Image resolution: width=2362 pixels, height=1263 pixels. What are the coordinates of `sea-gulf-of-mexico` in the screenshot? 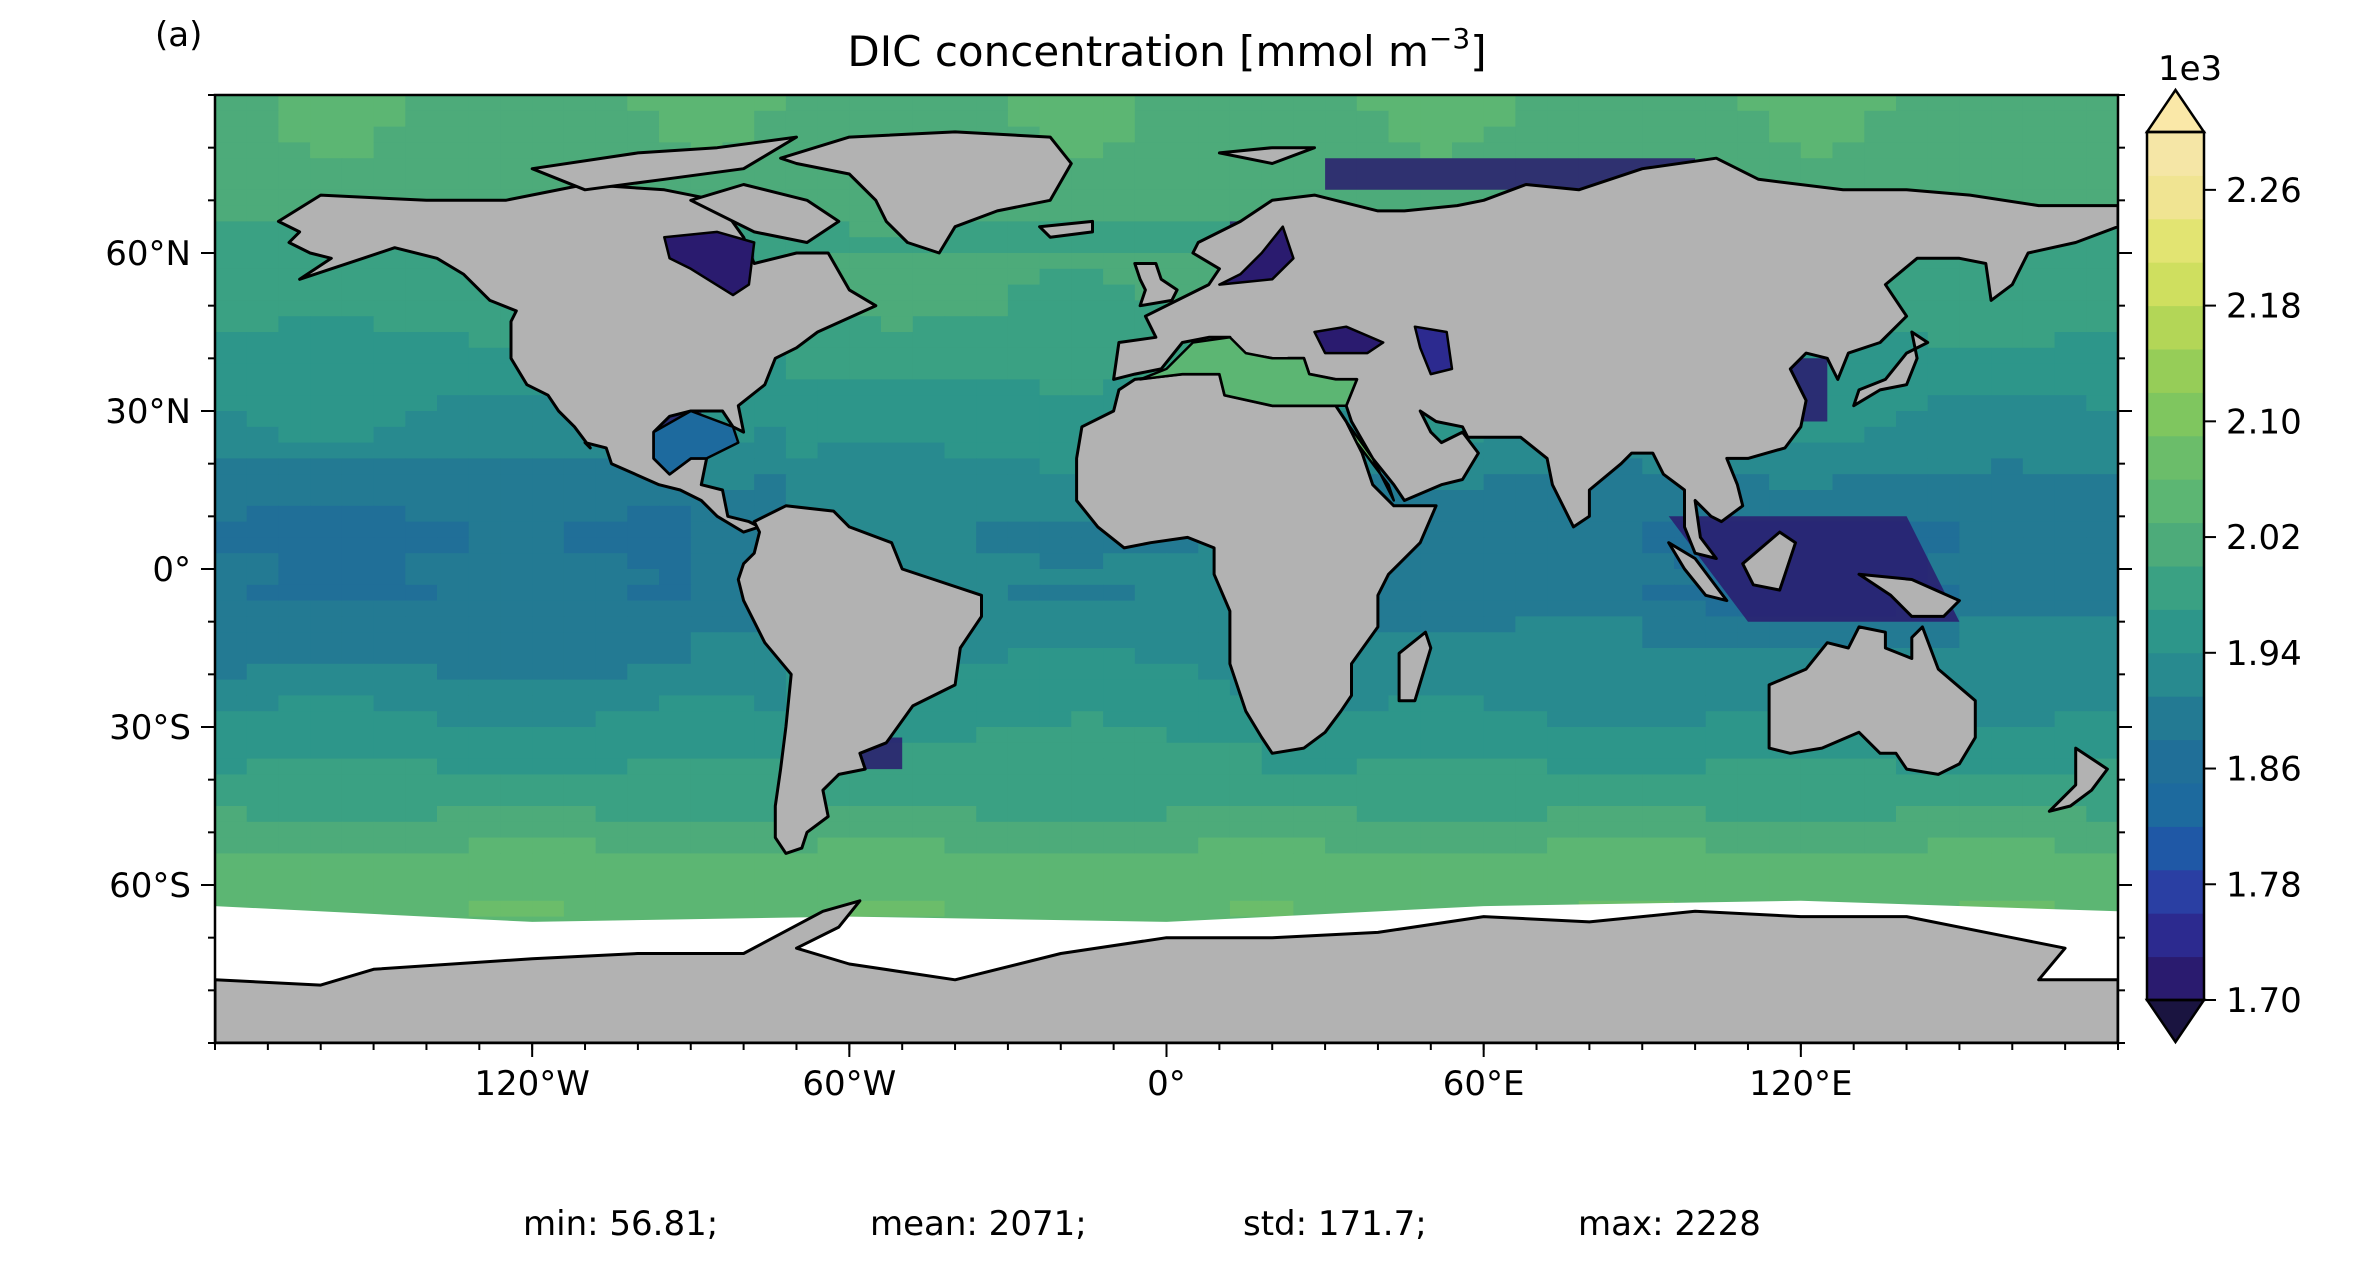 It's located at (696, 442).